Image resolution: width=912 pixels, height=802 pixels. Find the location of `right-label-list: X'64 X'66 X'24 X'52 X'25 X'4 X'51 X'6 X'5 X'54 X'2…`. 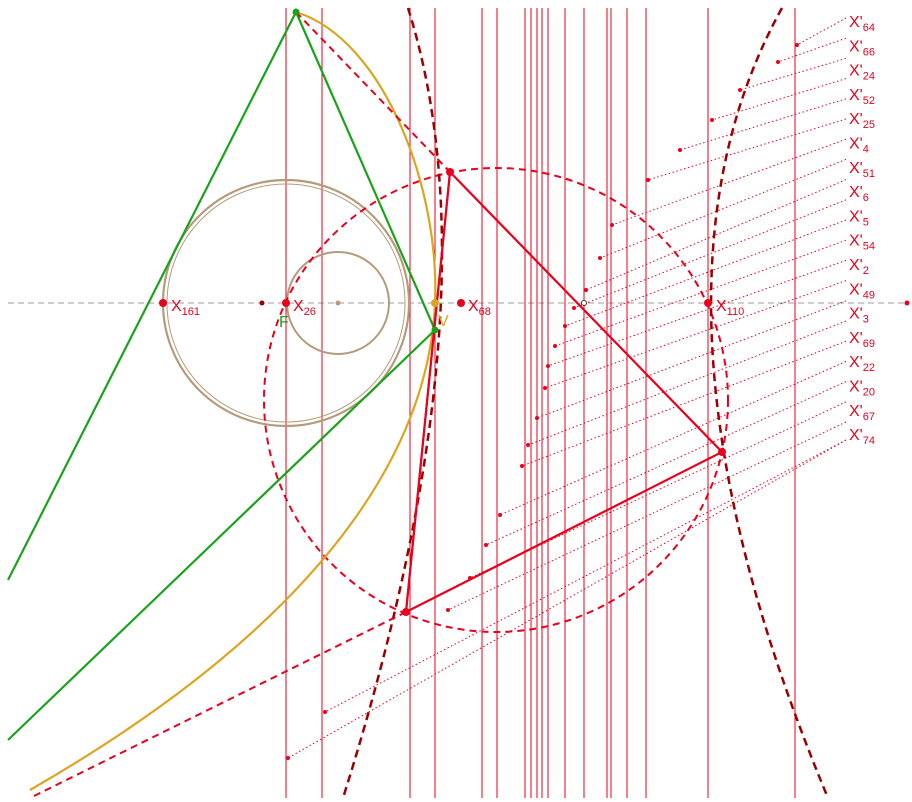

right-label-list: X'64 X'66 X'24 X'52 X'25 X'4 X'51 X'6 X'5 X'54 X'2… is located at coordinates (862, 230).